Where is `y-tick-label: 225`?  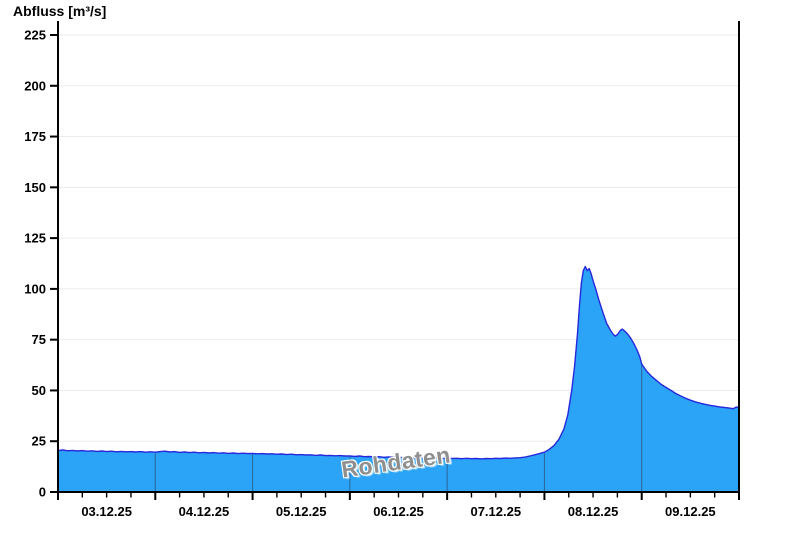 y-tick-label: 225 is located at coordinates (35, 35).